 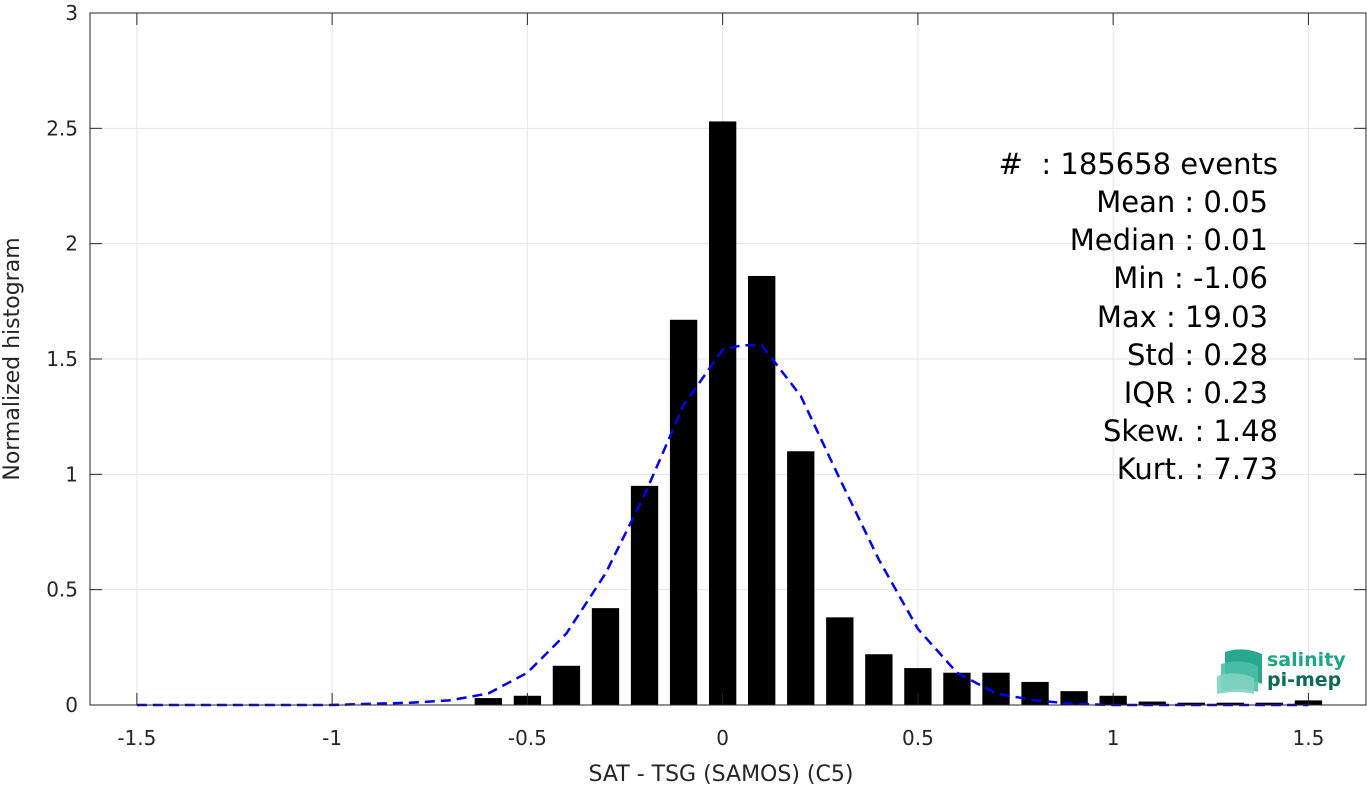 I want to click on y-tick-label: 0.5, so click(x=62, y=590).